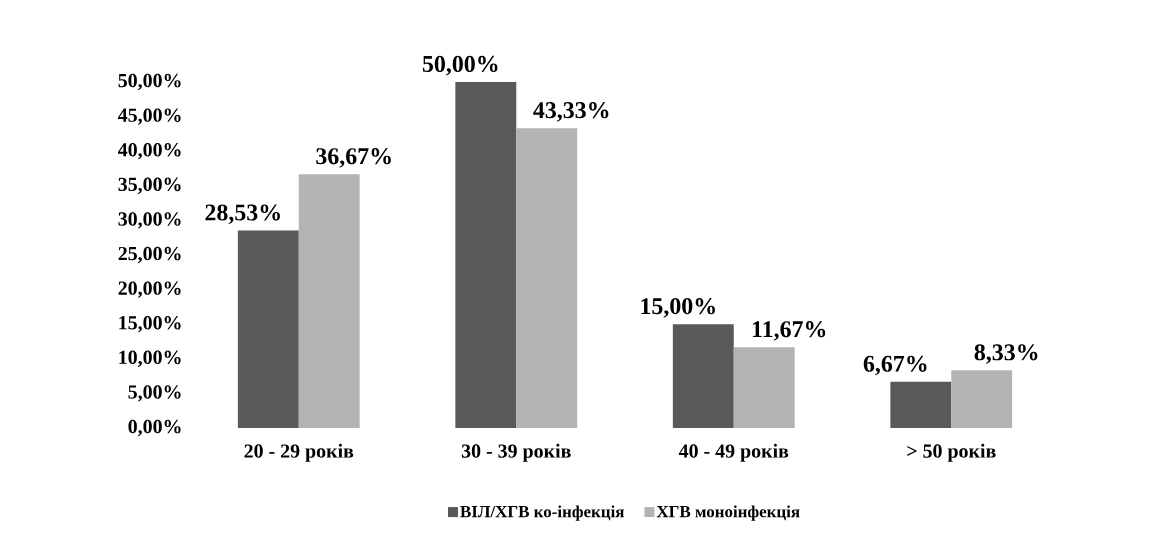 The image size is (1153, 542). What do you see at coordinates (678, 308) in the screenshot?
I see `data-label: 15,00%` at bounding box center [678, 308].